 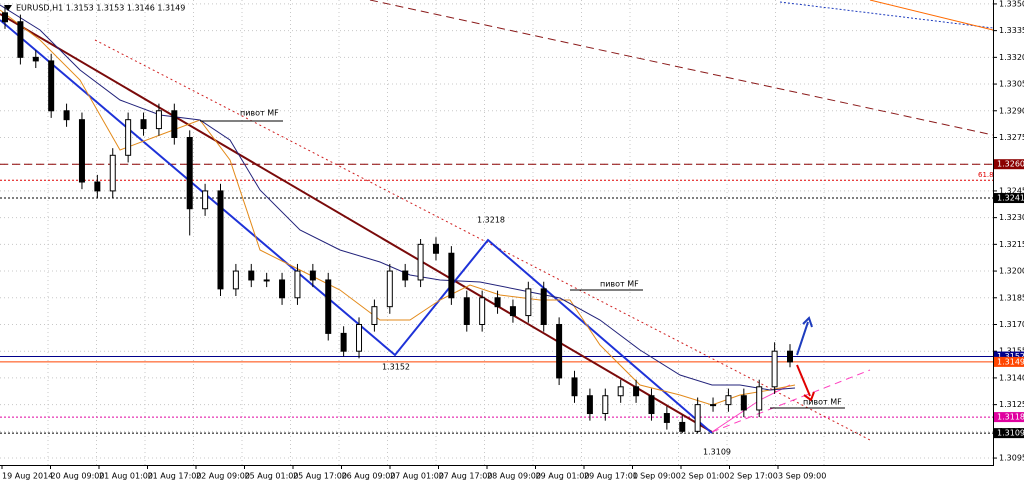 What do you see at coordinates (396, 367) in the screenshot?
I see `annotation: 1.3152` at bounding box center [396, 367].